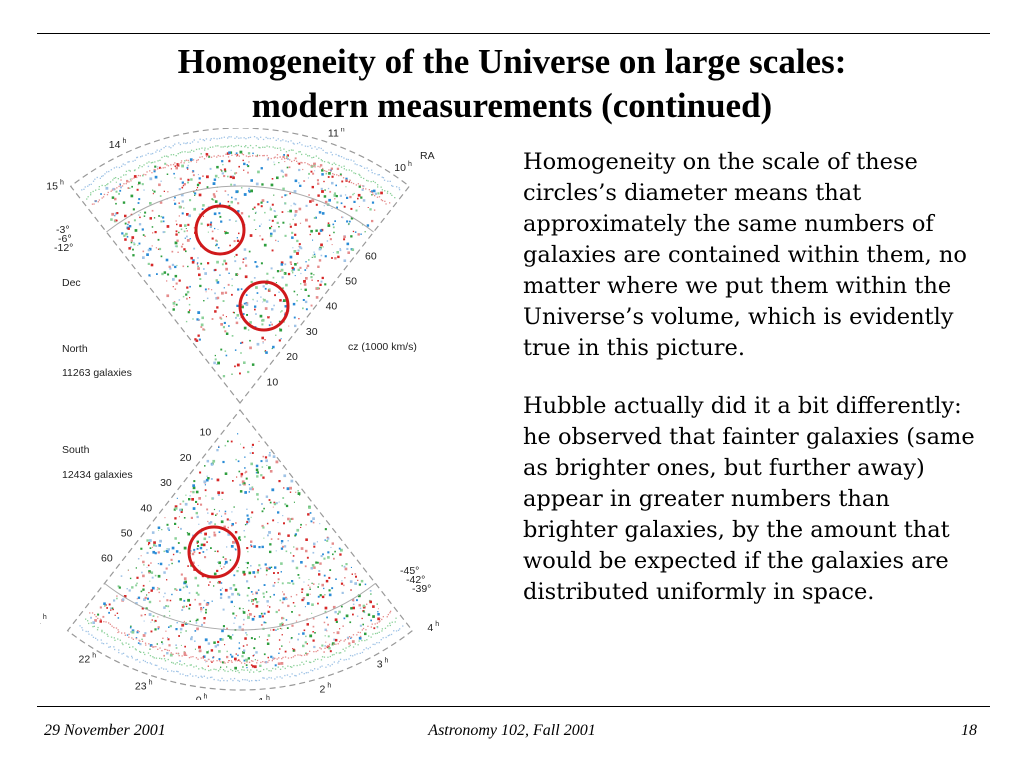 This screenshot has width=1024, height=768. Describe the element at coordinates (427, 156) in the screenshot. I see `ra-label: RA` at that location.